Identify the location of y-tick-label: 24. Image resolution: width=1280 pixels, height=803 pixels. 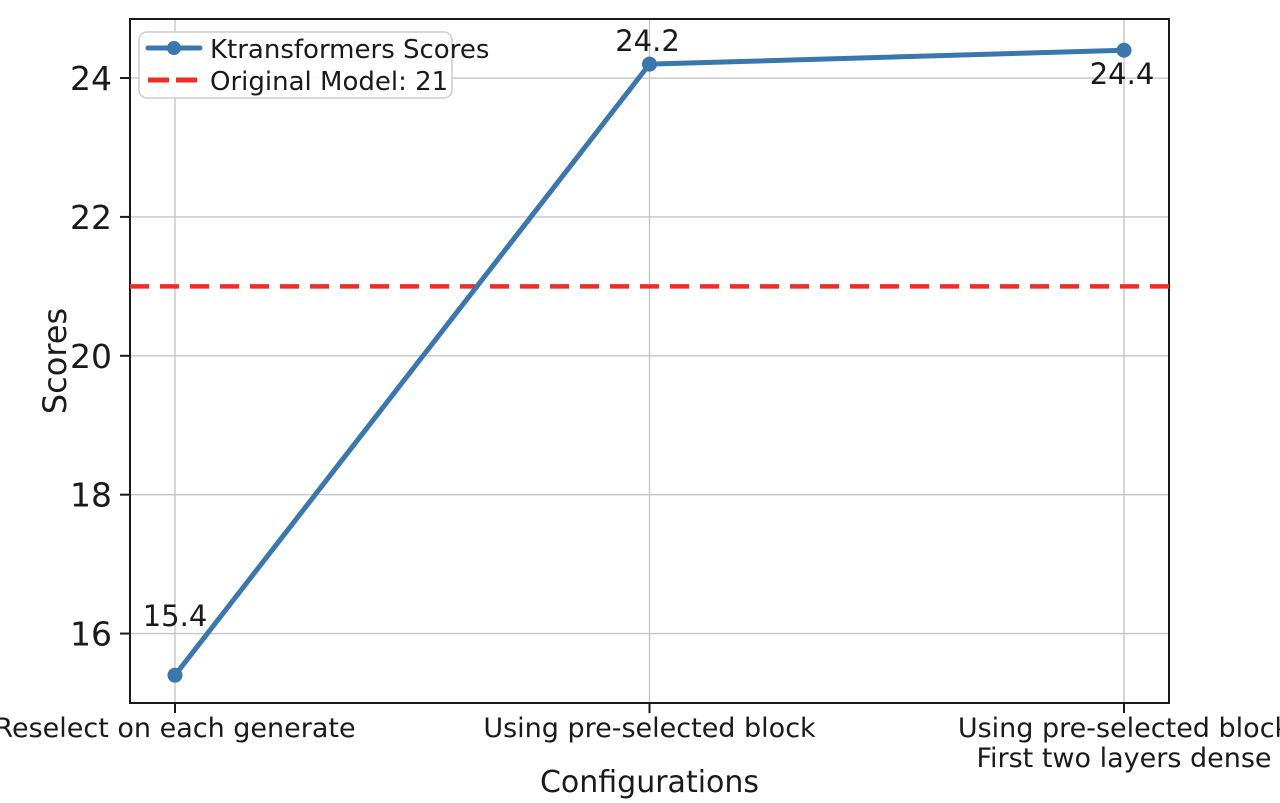
(91, 78).